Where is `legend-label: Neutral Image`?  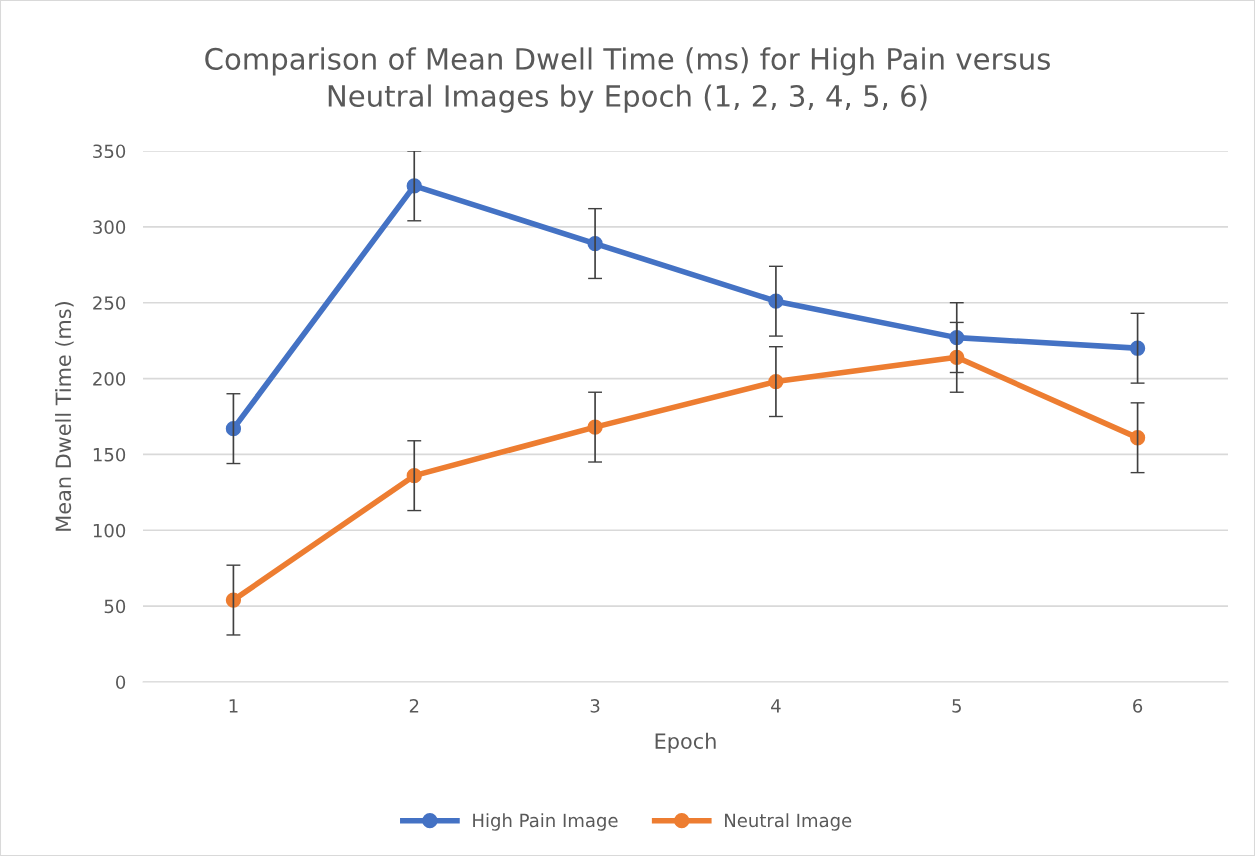 legend-label: Neutral Image is located at coordinates (788, 822).